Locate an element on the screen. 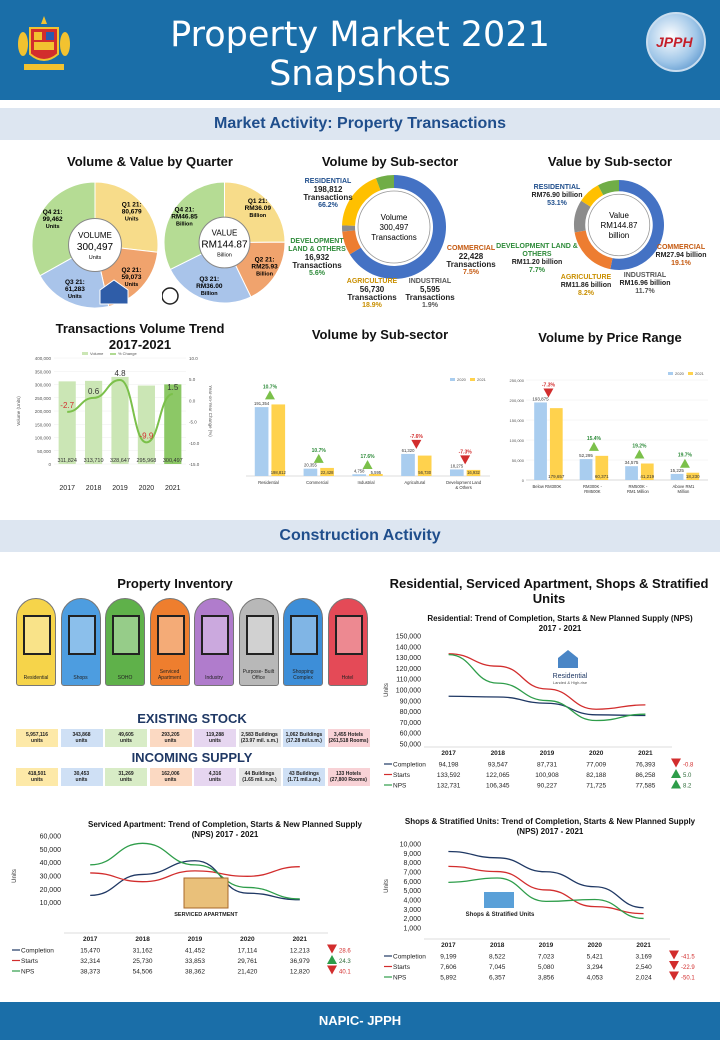 The height and width of the screenshot is (1040, 720). table-cell: 25,730 is located at coordinates (143, 961).